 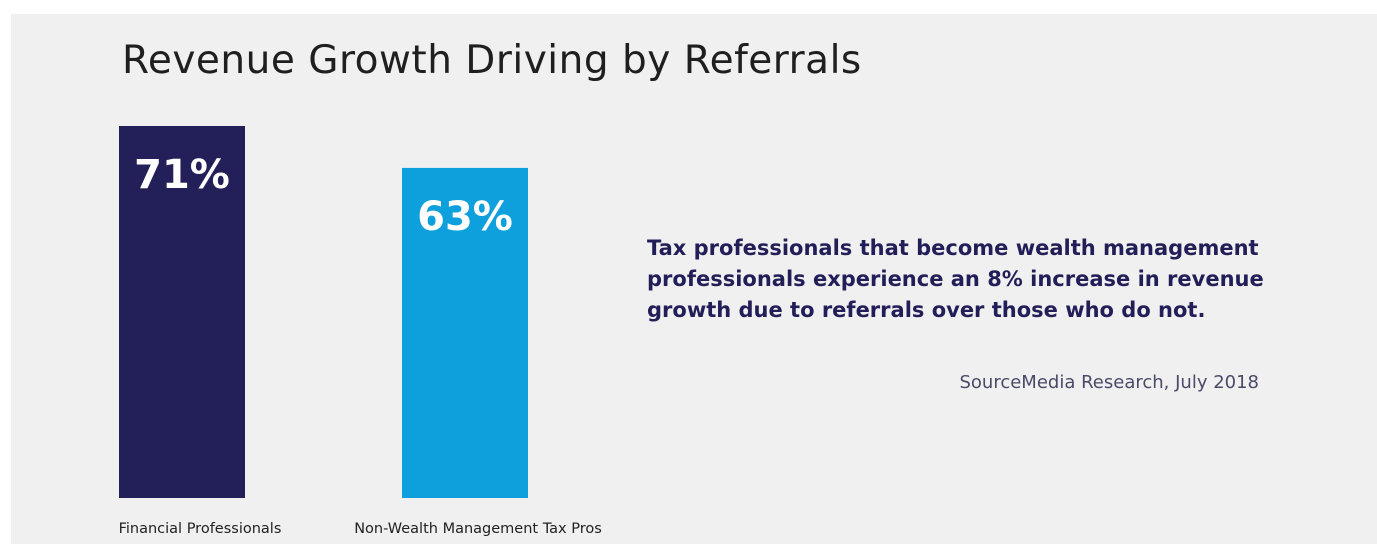 I want to click on data-label-non-wealth-management-tax-pros: 63%, so click(x=465, y=217).